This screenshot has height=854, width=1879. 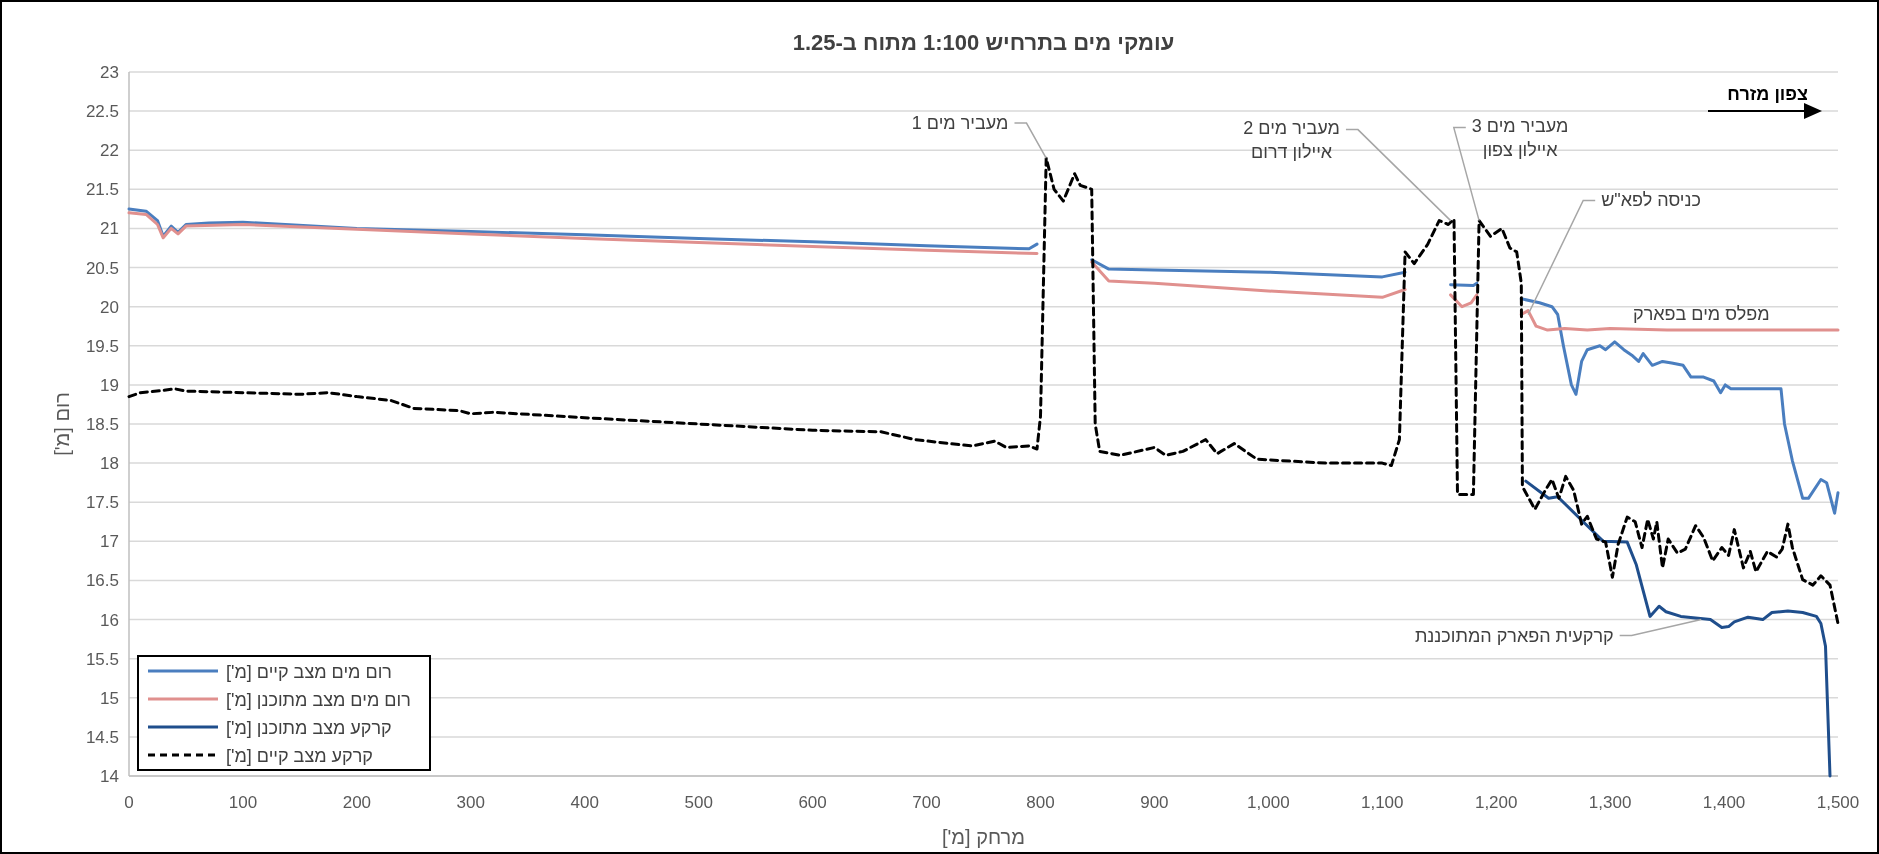 I want to click on x-tick-label: 1,300, so click(x=1610, y=802).